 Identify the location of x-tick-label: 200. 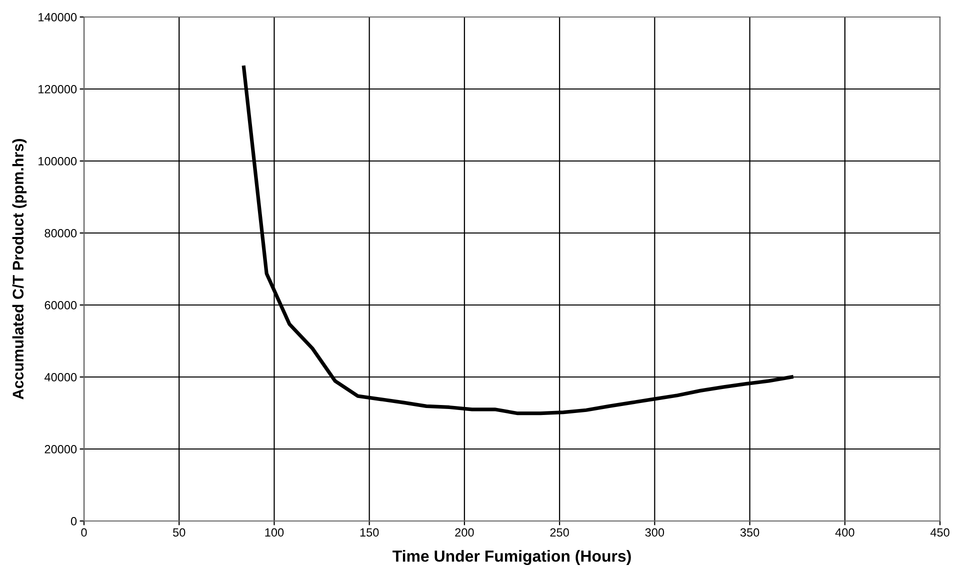
(464, 532).